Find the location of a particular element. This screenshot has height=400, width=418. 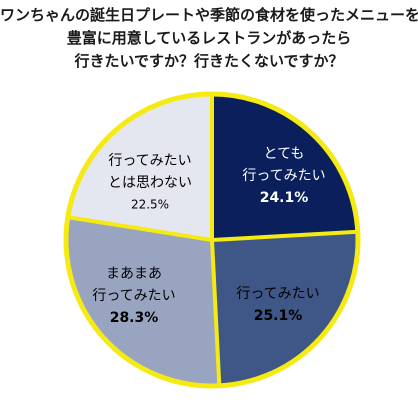

title-line-1: ワンちゃんの誕生日プレートや季節の食材を使ったメニューを is located at coordinates (209, 15).